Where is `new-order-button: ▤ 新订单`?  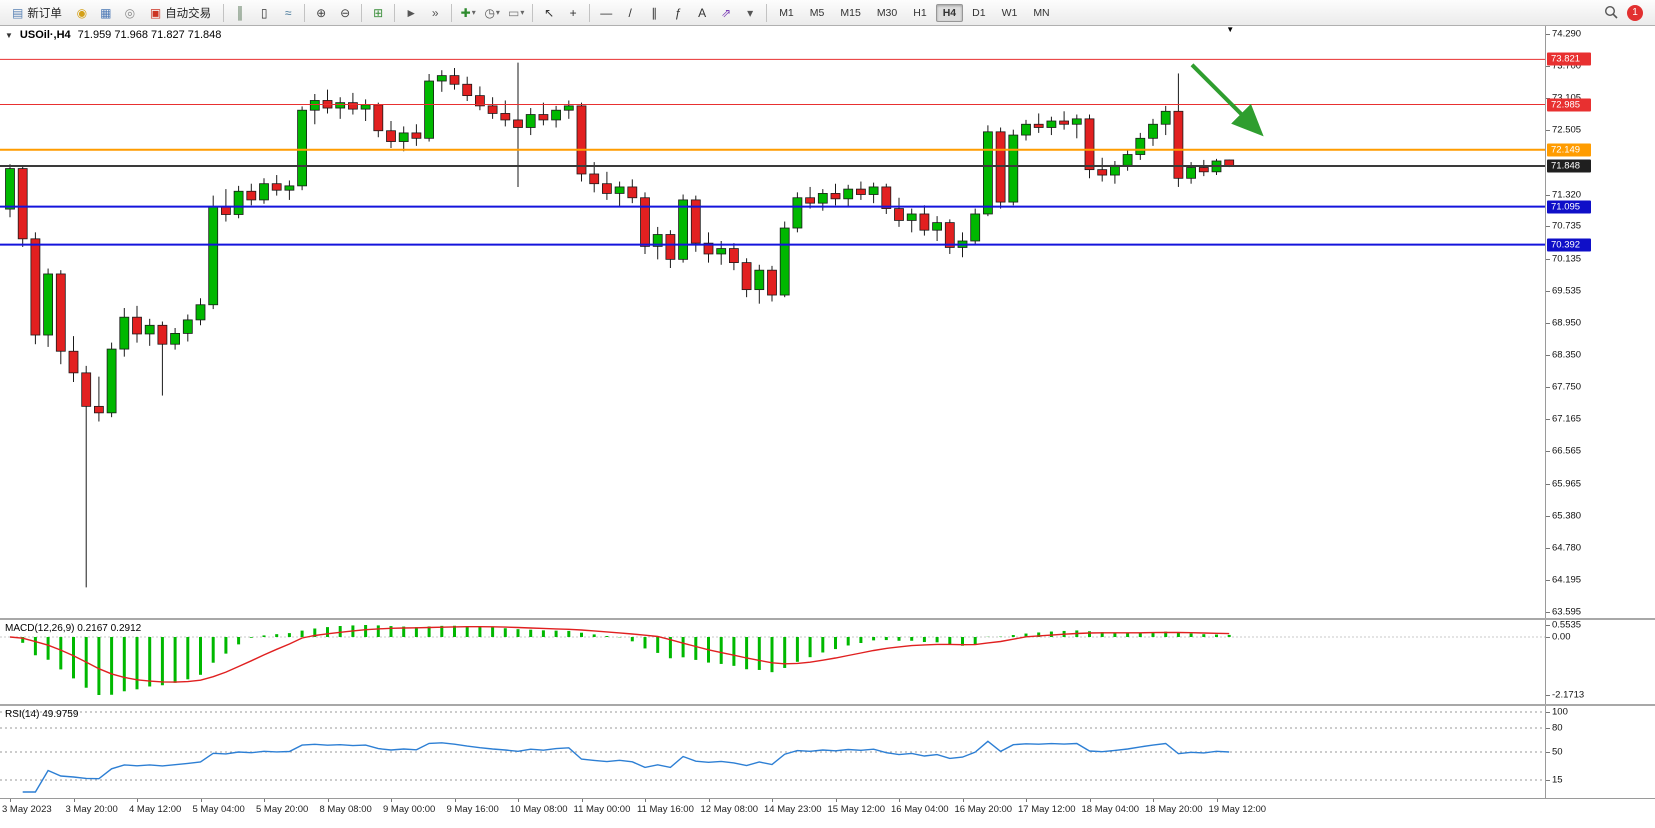
new-order-button: ▤ 新订单 is located at coordinates (37, 13).